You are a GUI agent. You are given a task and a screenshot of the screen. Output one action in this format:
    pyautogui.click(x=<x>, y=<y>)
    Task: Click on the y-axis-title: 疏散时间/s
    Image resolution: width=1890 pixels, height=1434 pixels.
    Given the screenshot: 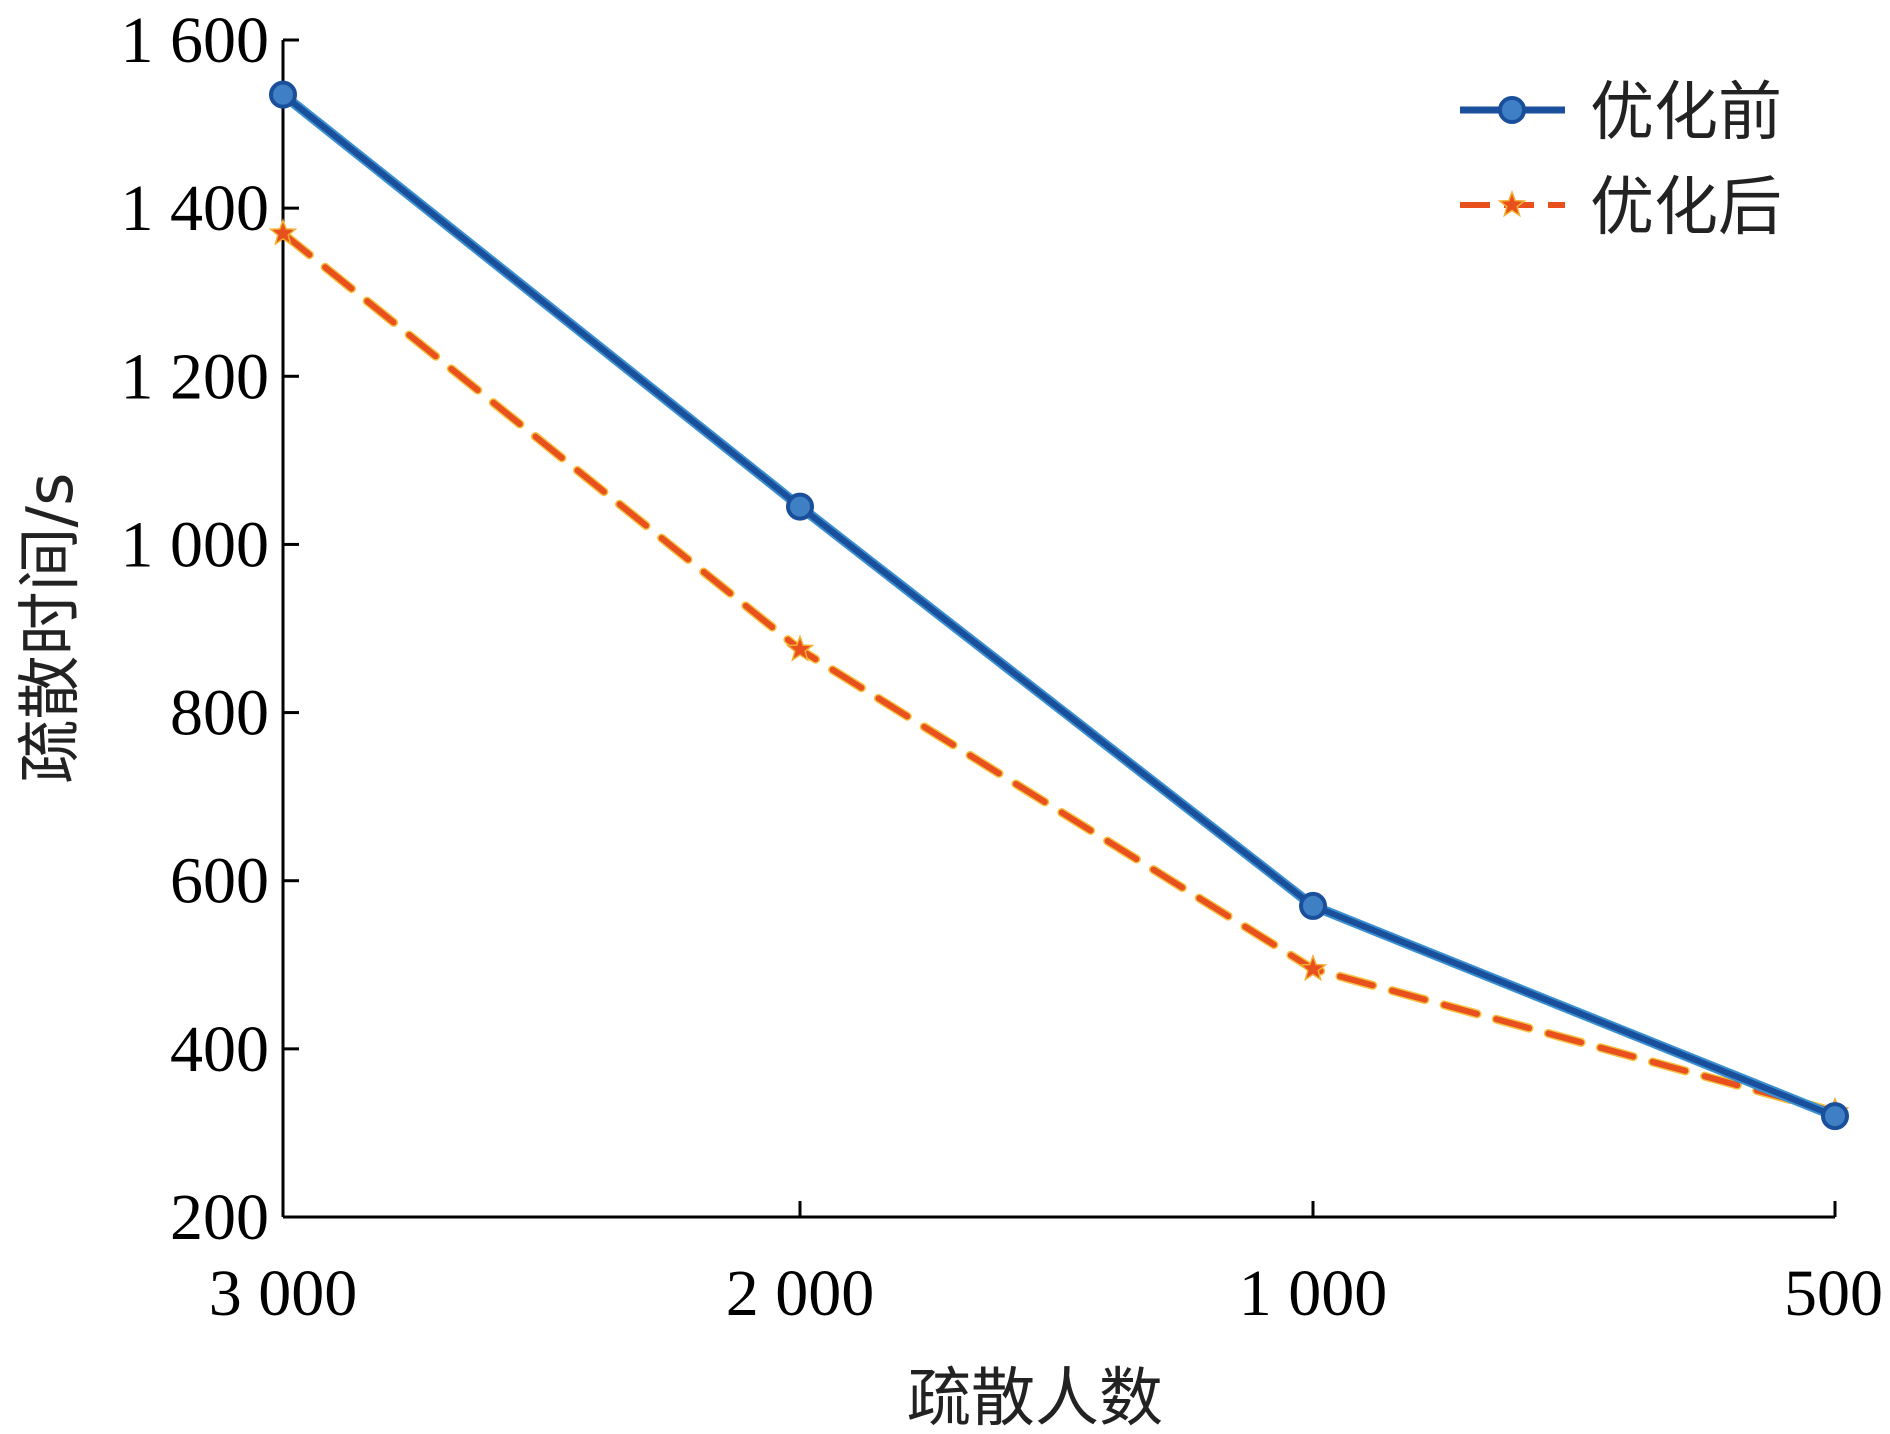 What is the action you would take?
    pyautogui.click(x=51, y=628)
    